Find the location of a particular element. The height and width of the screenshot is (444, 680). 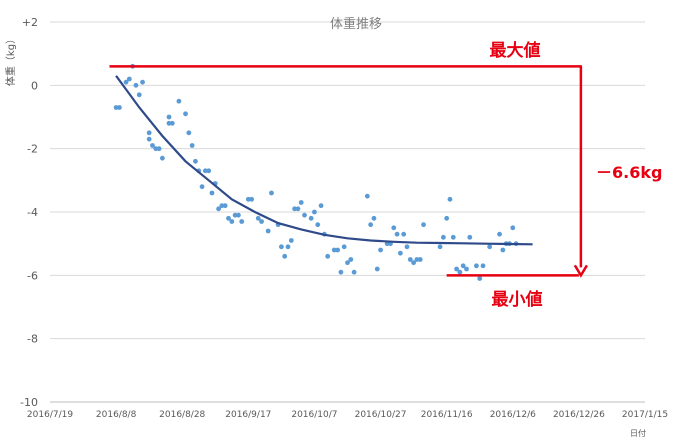

y-tick-label: -10 is located at coordinates (29, 402).